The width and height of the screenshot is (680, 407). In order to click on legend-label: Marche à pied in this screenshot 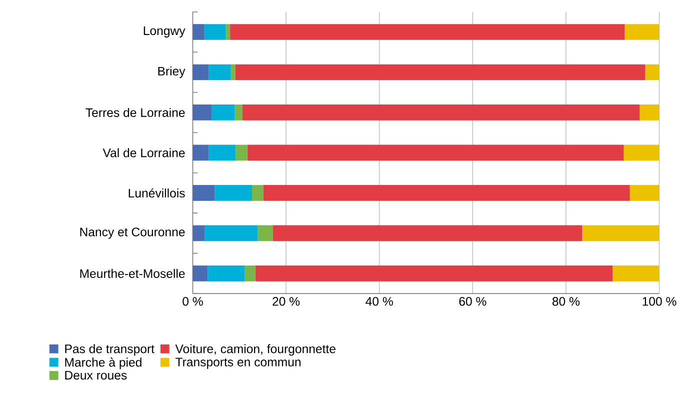, I will do `click(103, 363)`.